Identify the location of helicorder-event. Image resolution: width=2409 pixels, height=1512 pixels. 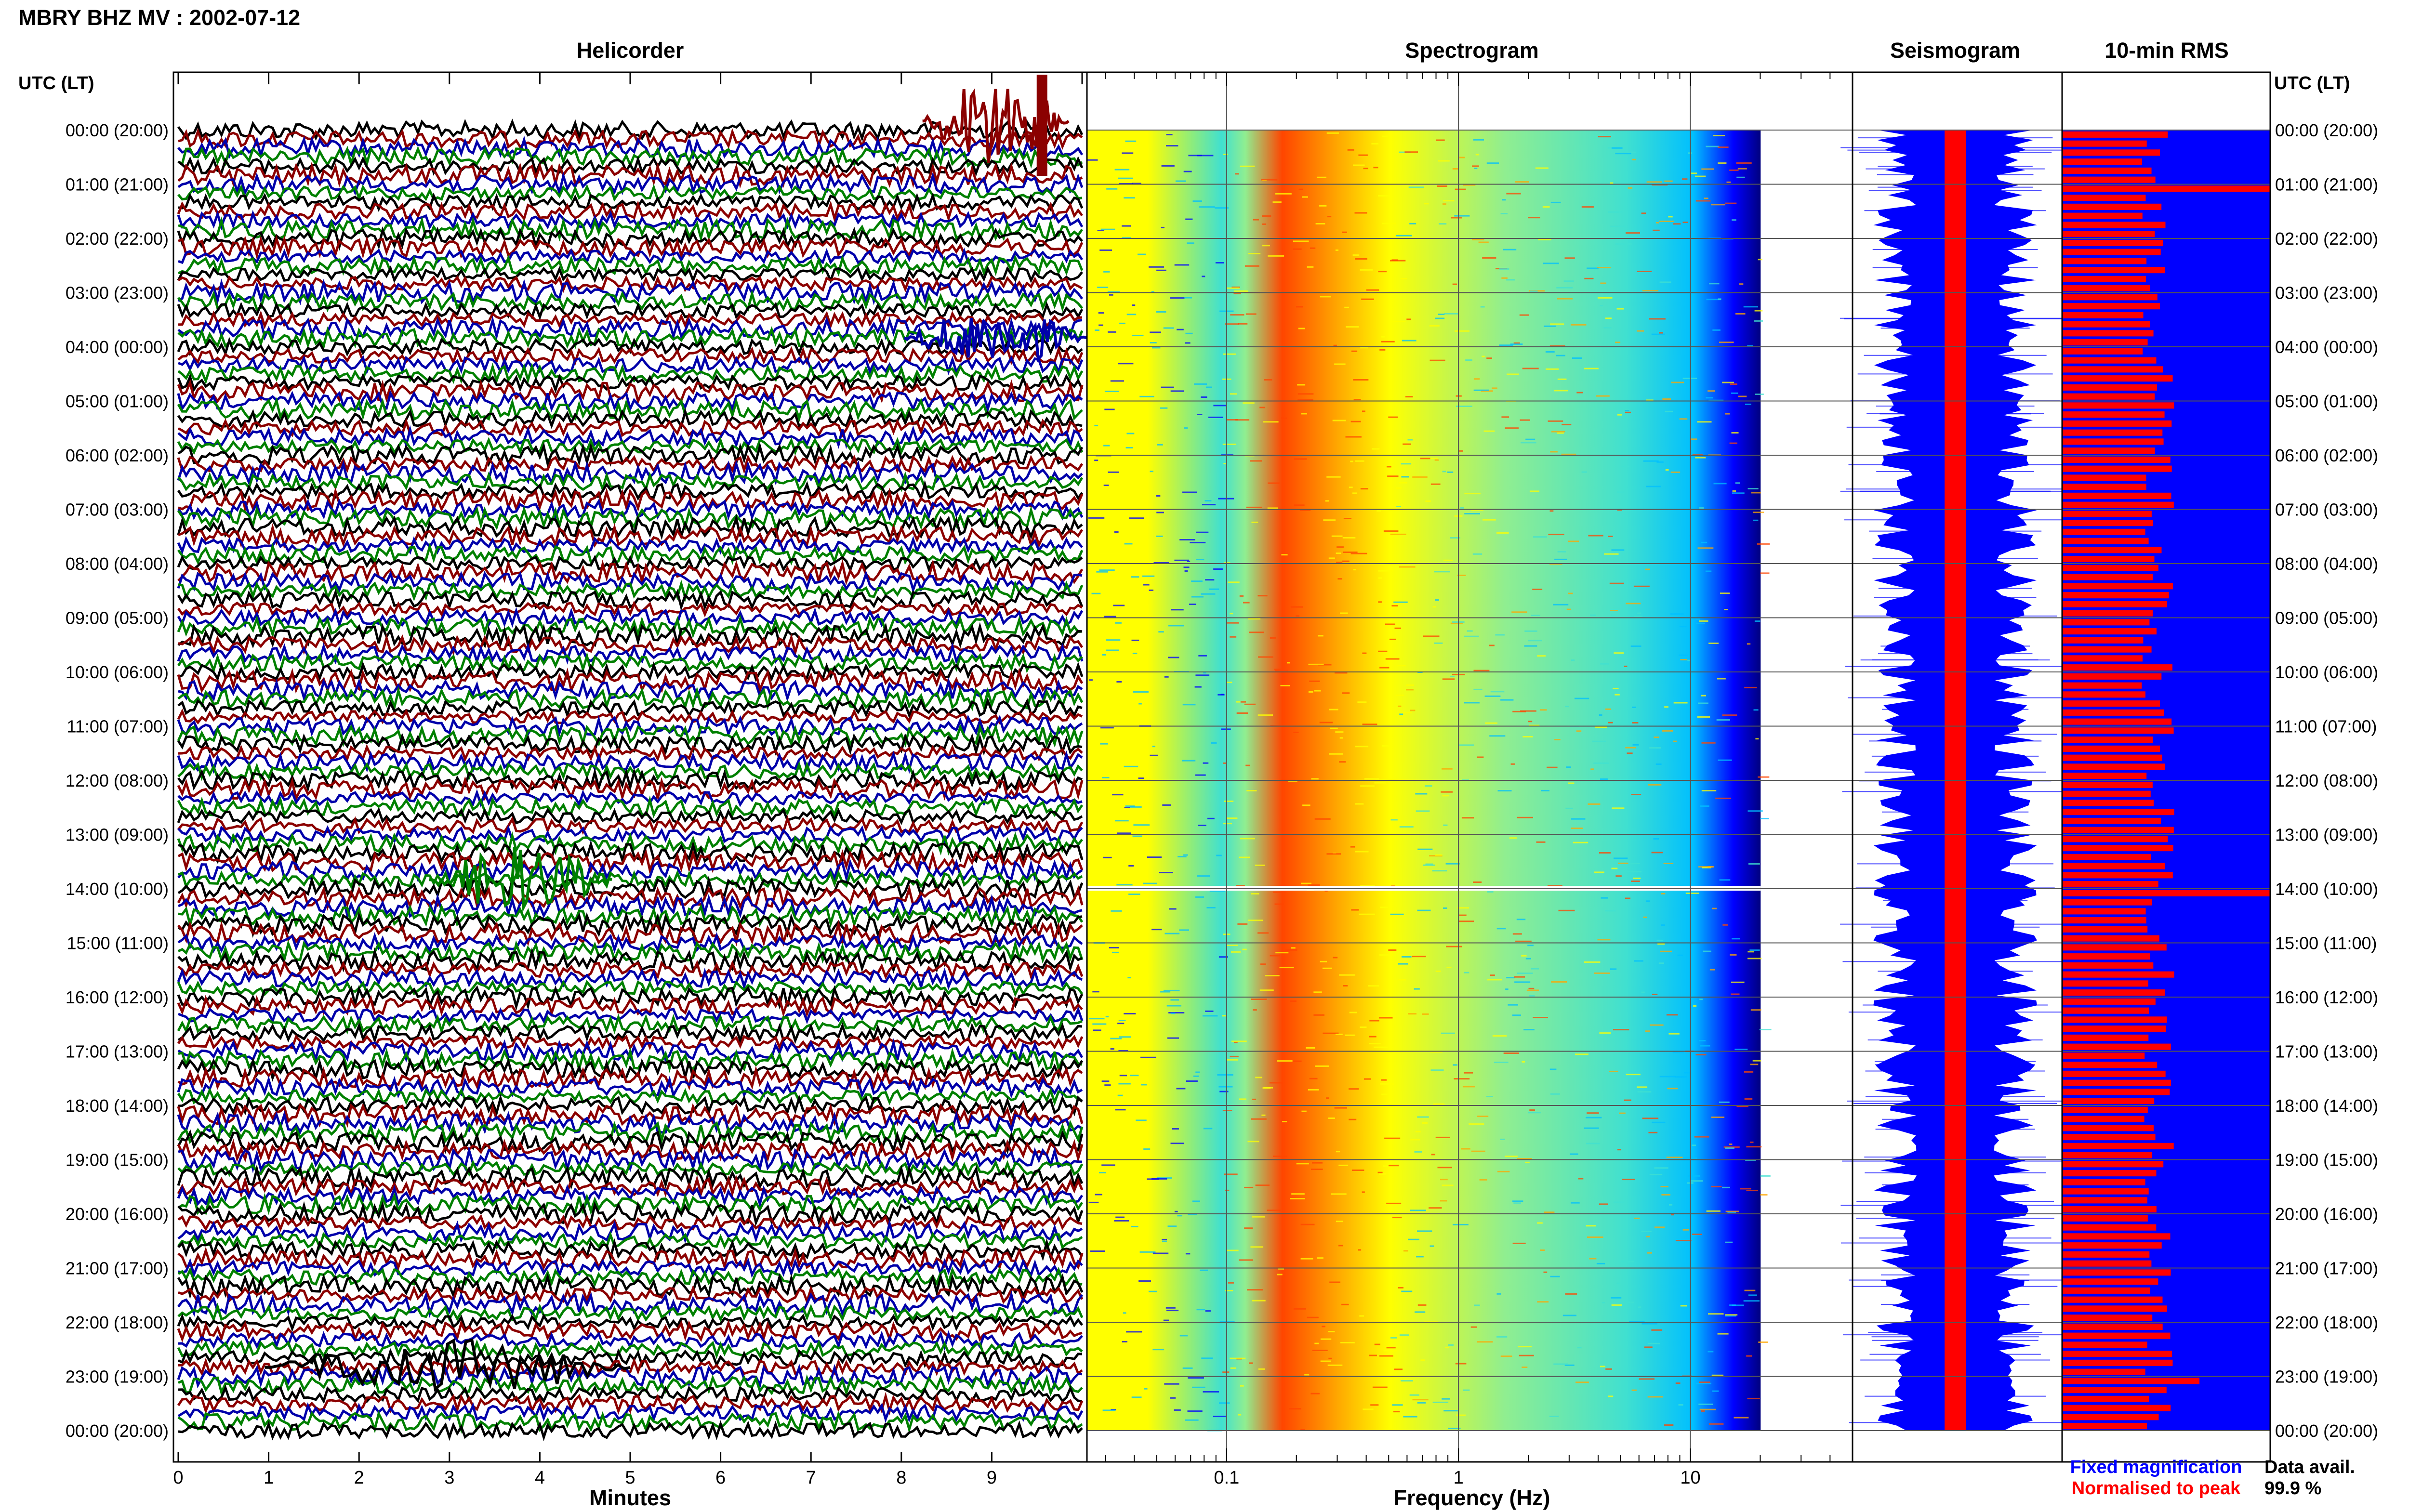
(995, 340).